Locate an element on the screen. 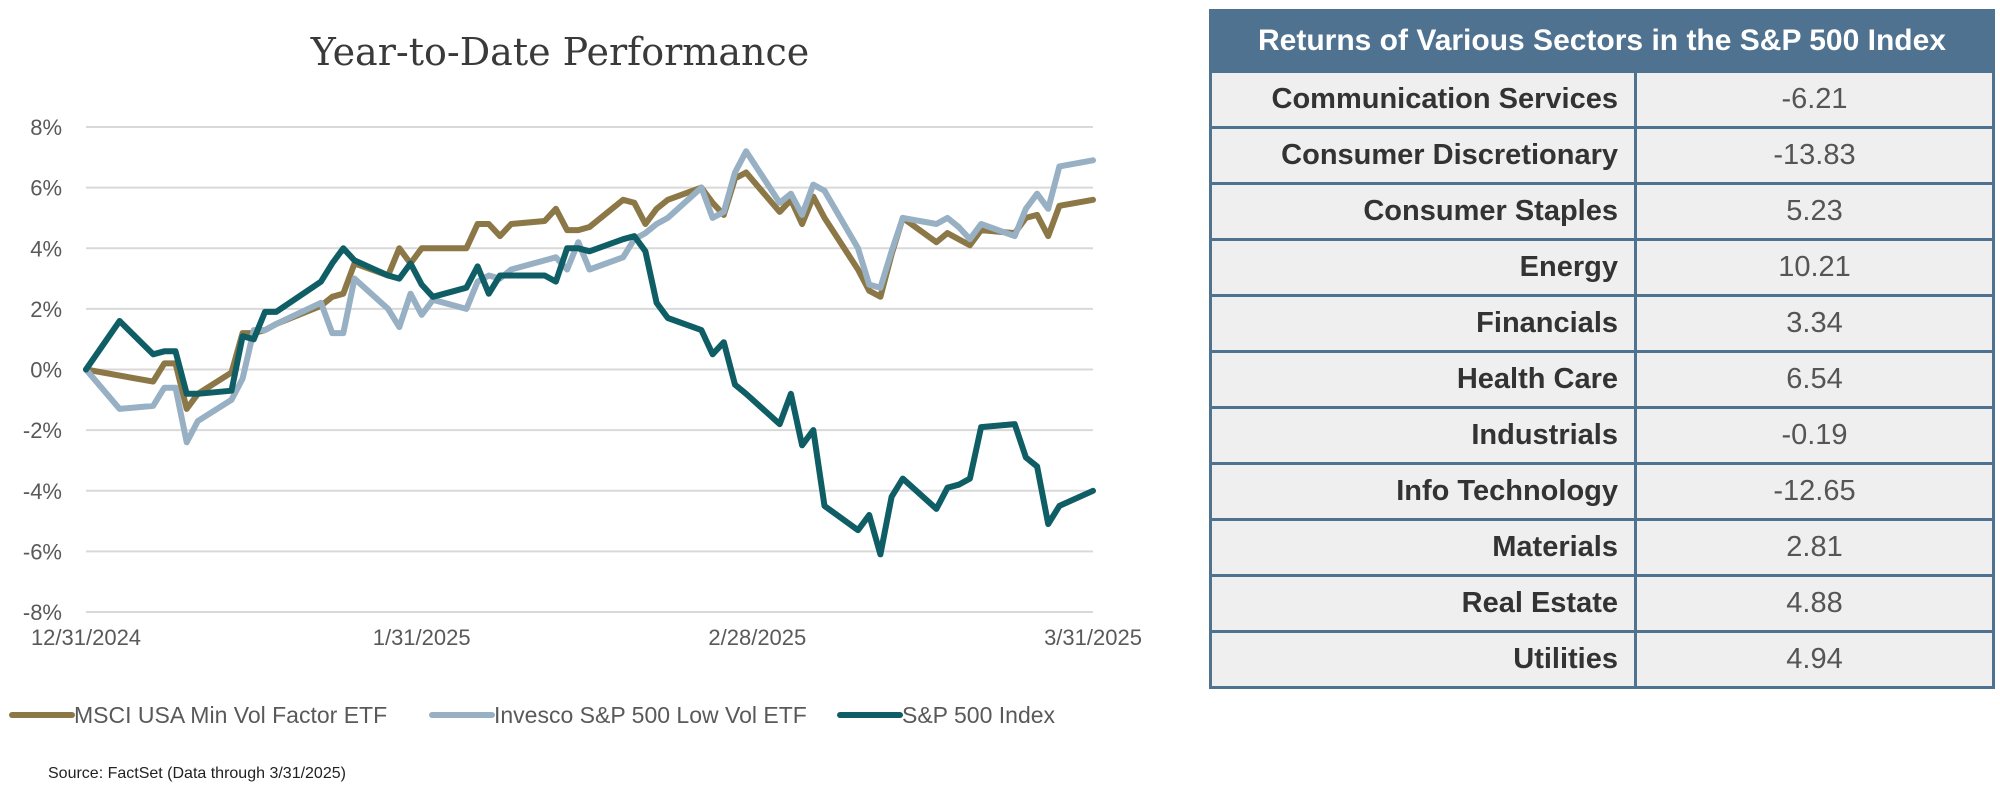 The height and width of the screenshot is (790, 2000). table-row: Health Care 6.54 is located at coordinates (1602, 379).